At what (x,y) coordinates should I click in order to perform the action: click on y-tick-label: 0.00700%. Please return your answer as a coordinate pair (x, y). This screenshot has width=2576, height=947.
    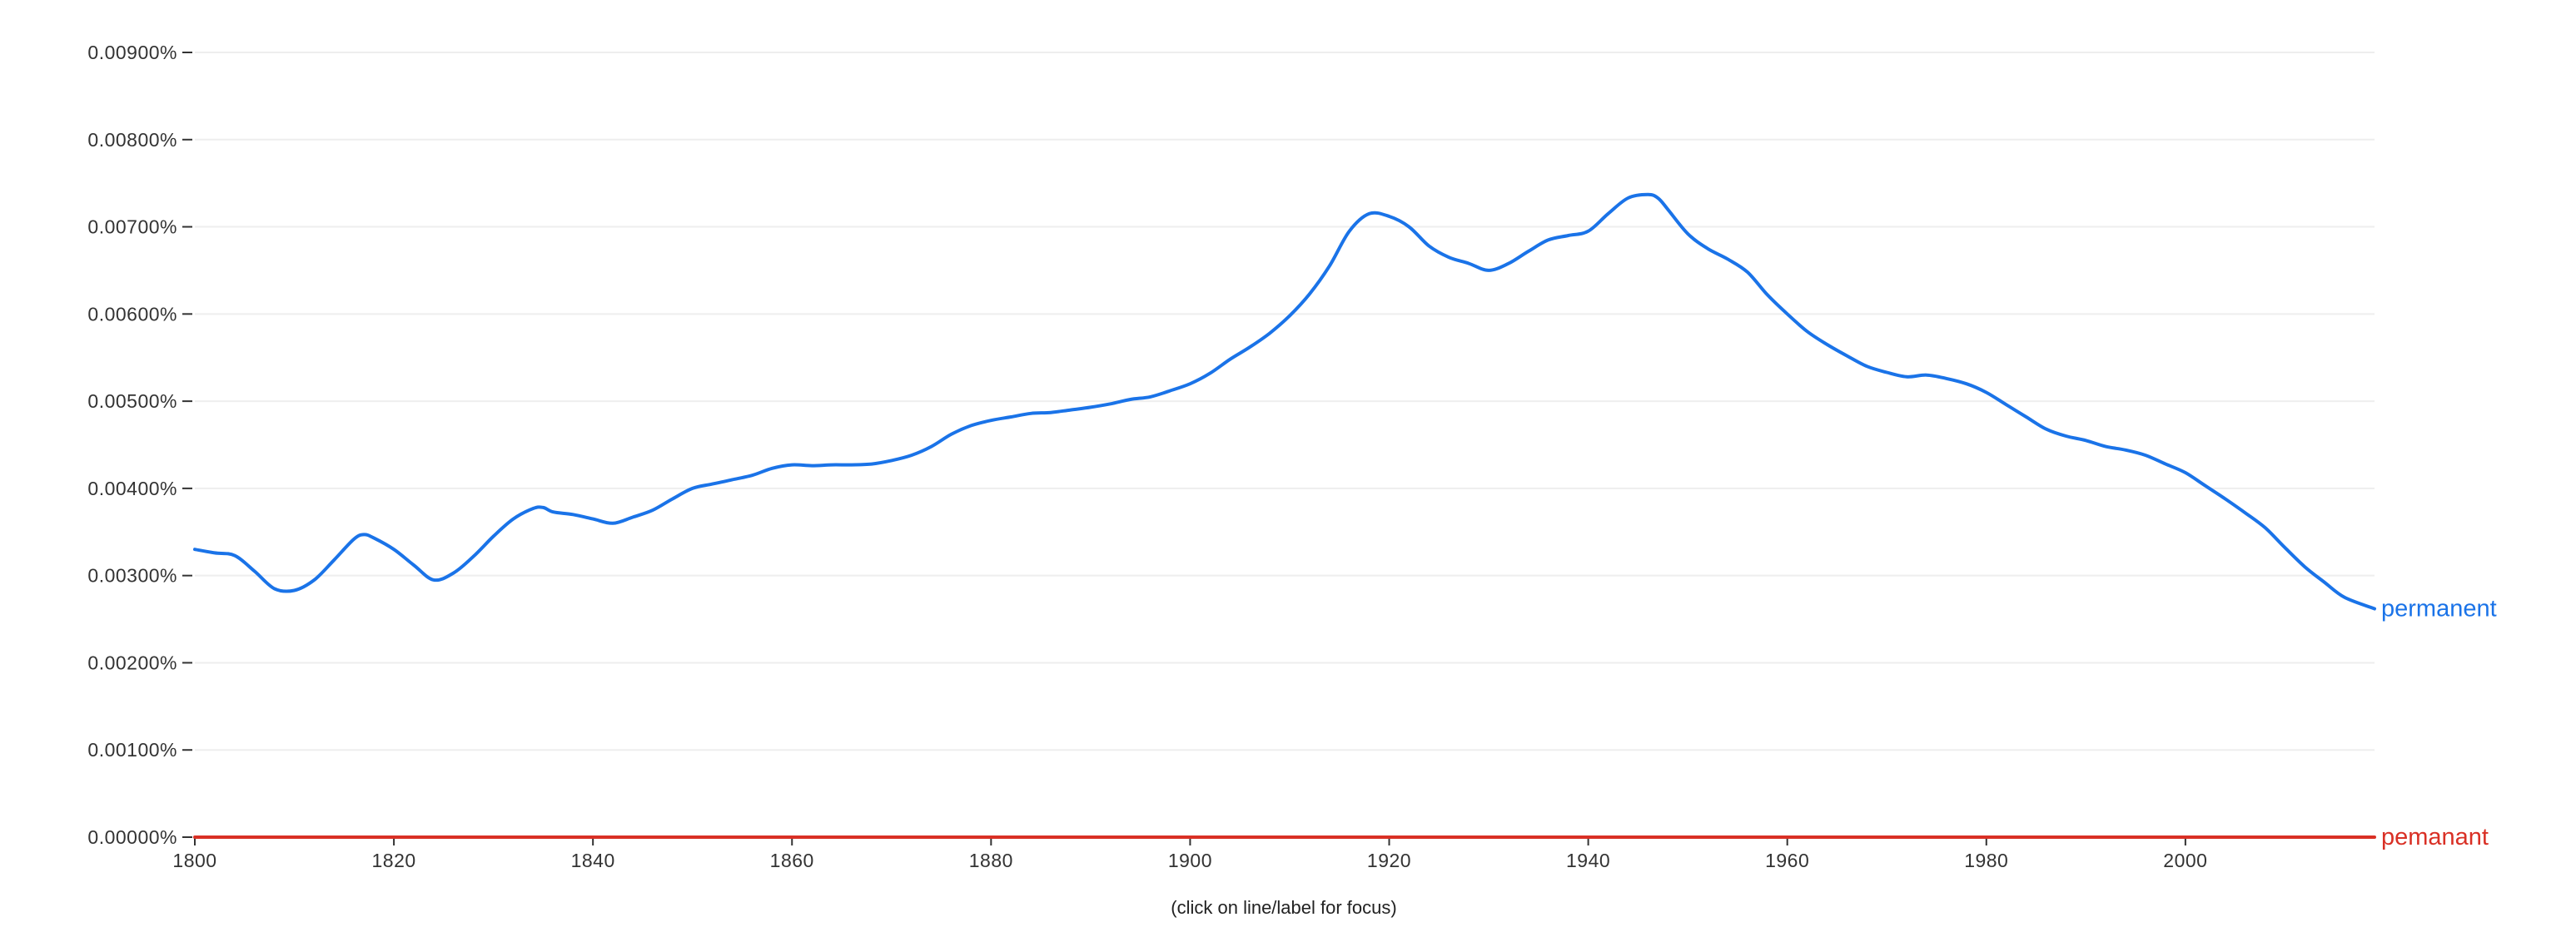
    Looking at the image, I should click on (132, 227).